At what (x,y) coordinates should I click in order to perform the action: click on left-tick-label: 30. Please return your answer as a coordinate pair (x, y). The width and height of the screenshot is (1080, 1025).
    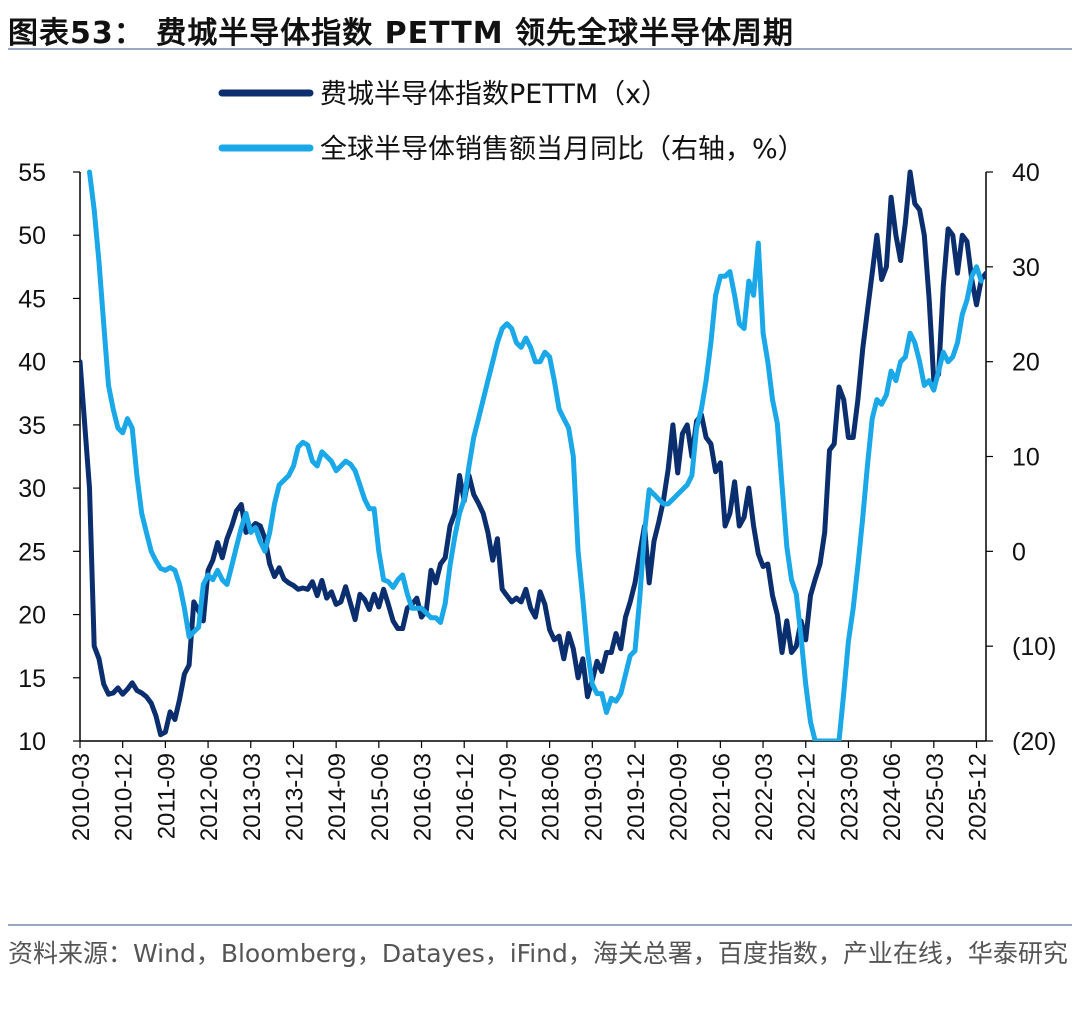
    Looking at the image, I should click on (32, 489).